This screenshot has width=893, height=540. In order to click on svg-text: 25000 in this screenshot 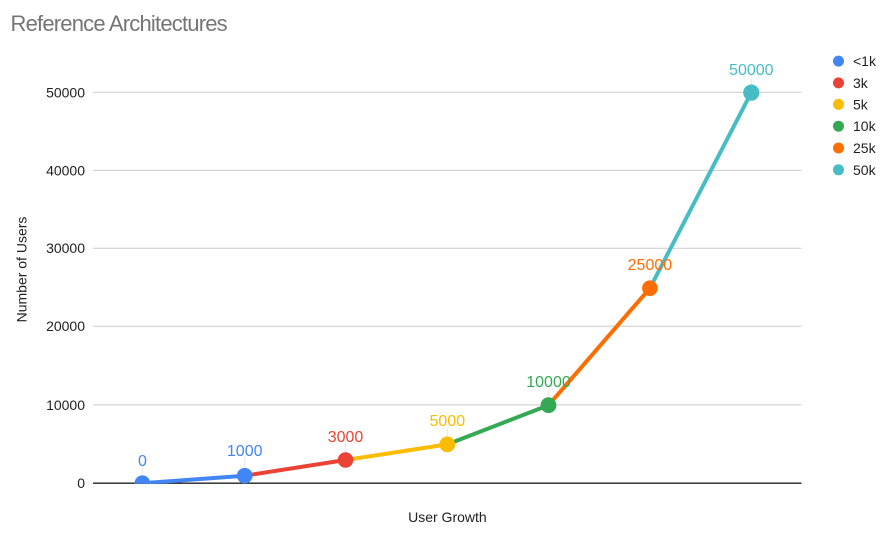, I will do `click(650, 265)`.